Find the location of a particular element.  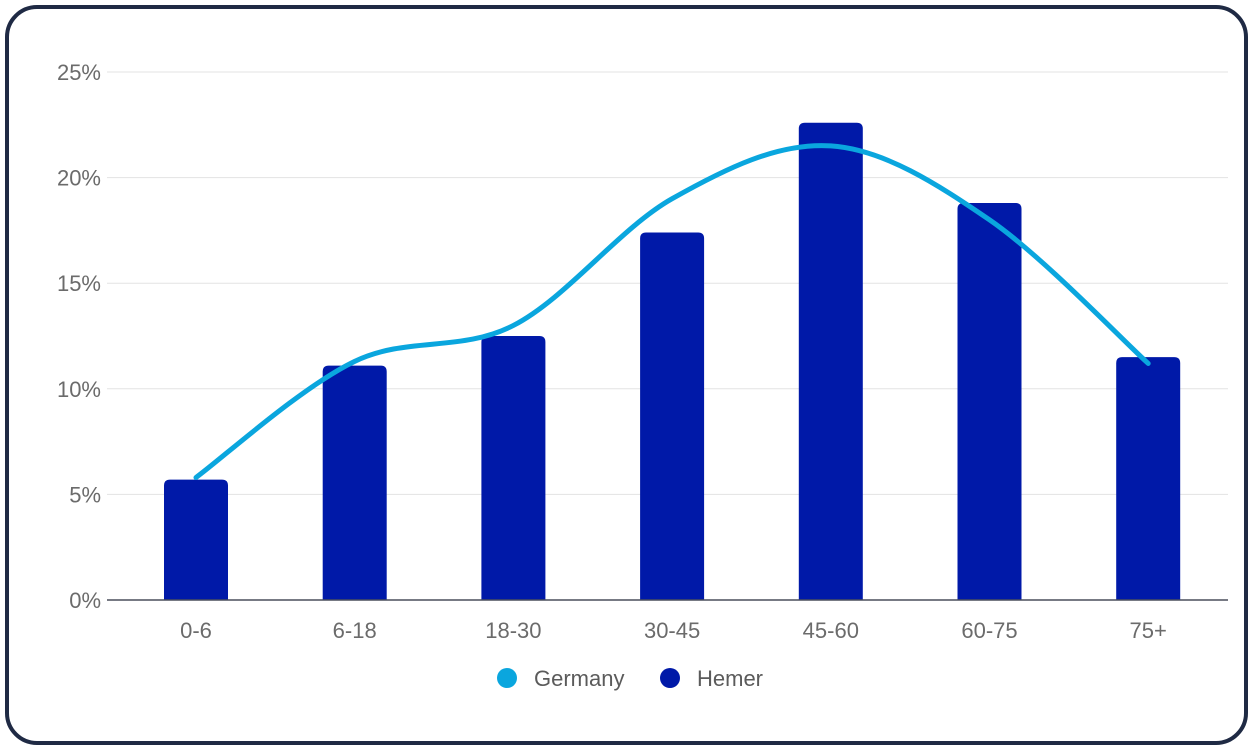

x-tick-label: 30-45 is located at coordinates (672, 630).